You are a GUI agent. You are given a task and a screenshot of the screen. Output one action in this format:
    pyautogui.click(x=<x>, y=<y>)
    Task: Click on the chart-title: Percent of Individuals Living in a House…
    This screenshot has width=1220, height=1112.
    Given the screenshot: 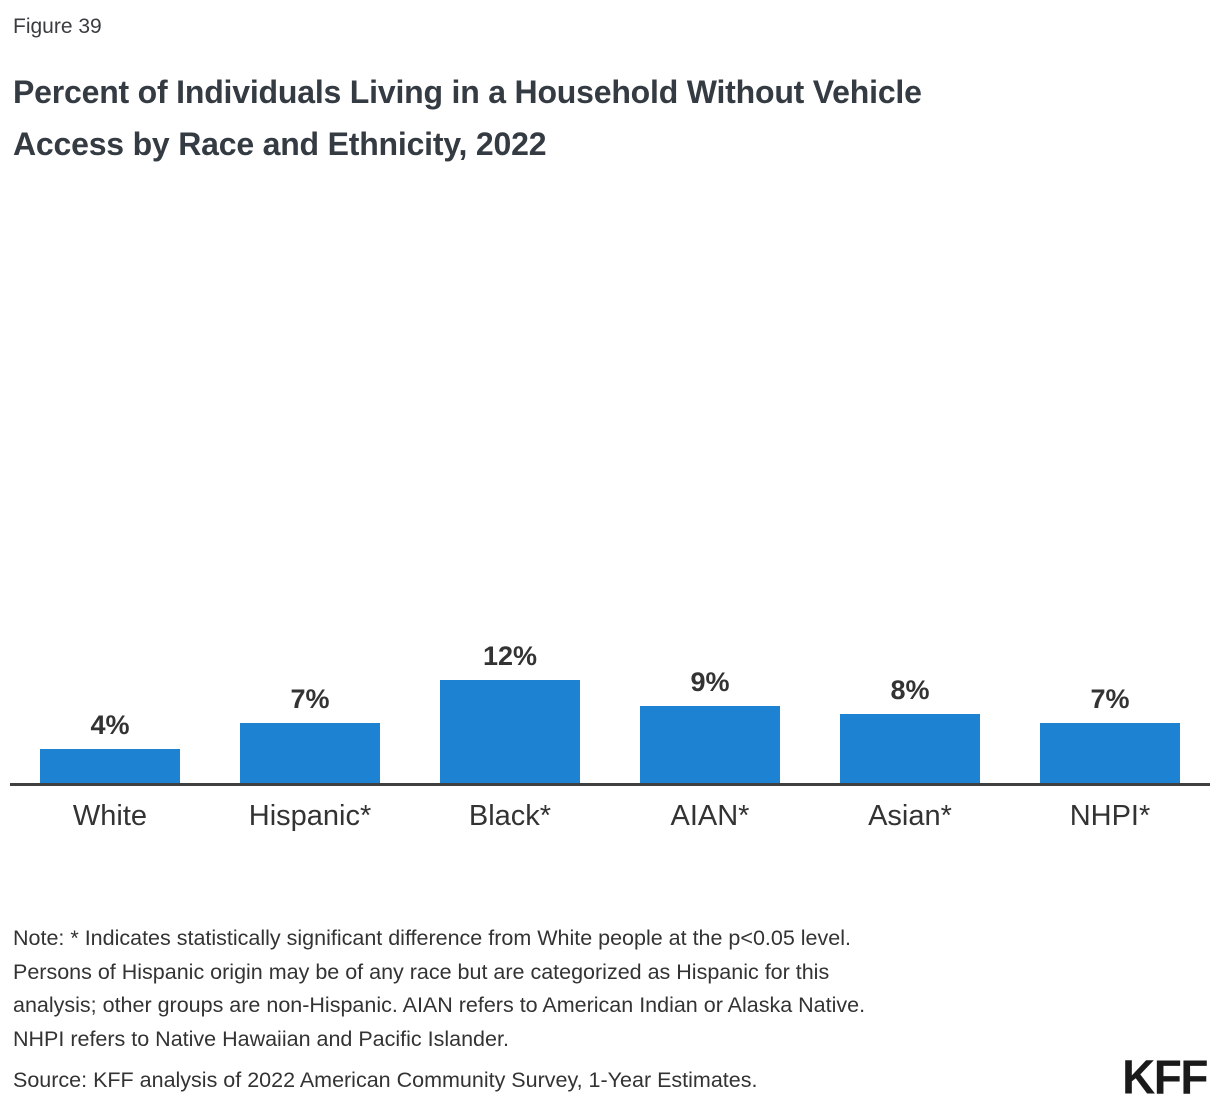 What is the action you would take?
    pyautogui.click(x=610, y=118)
    